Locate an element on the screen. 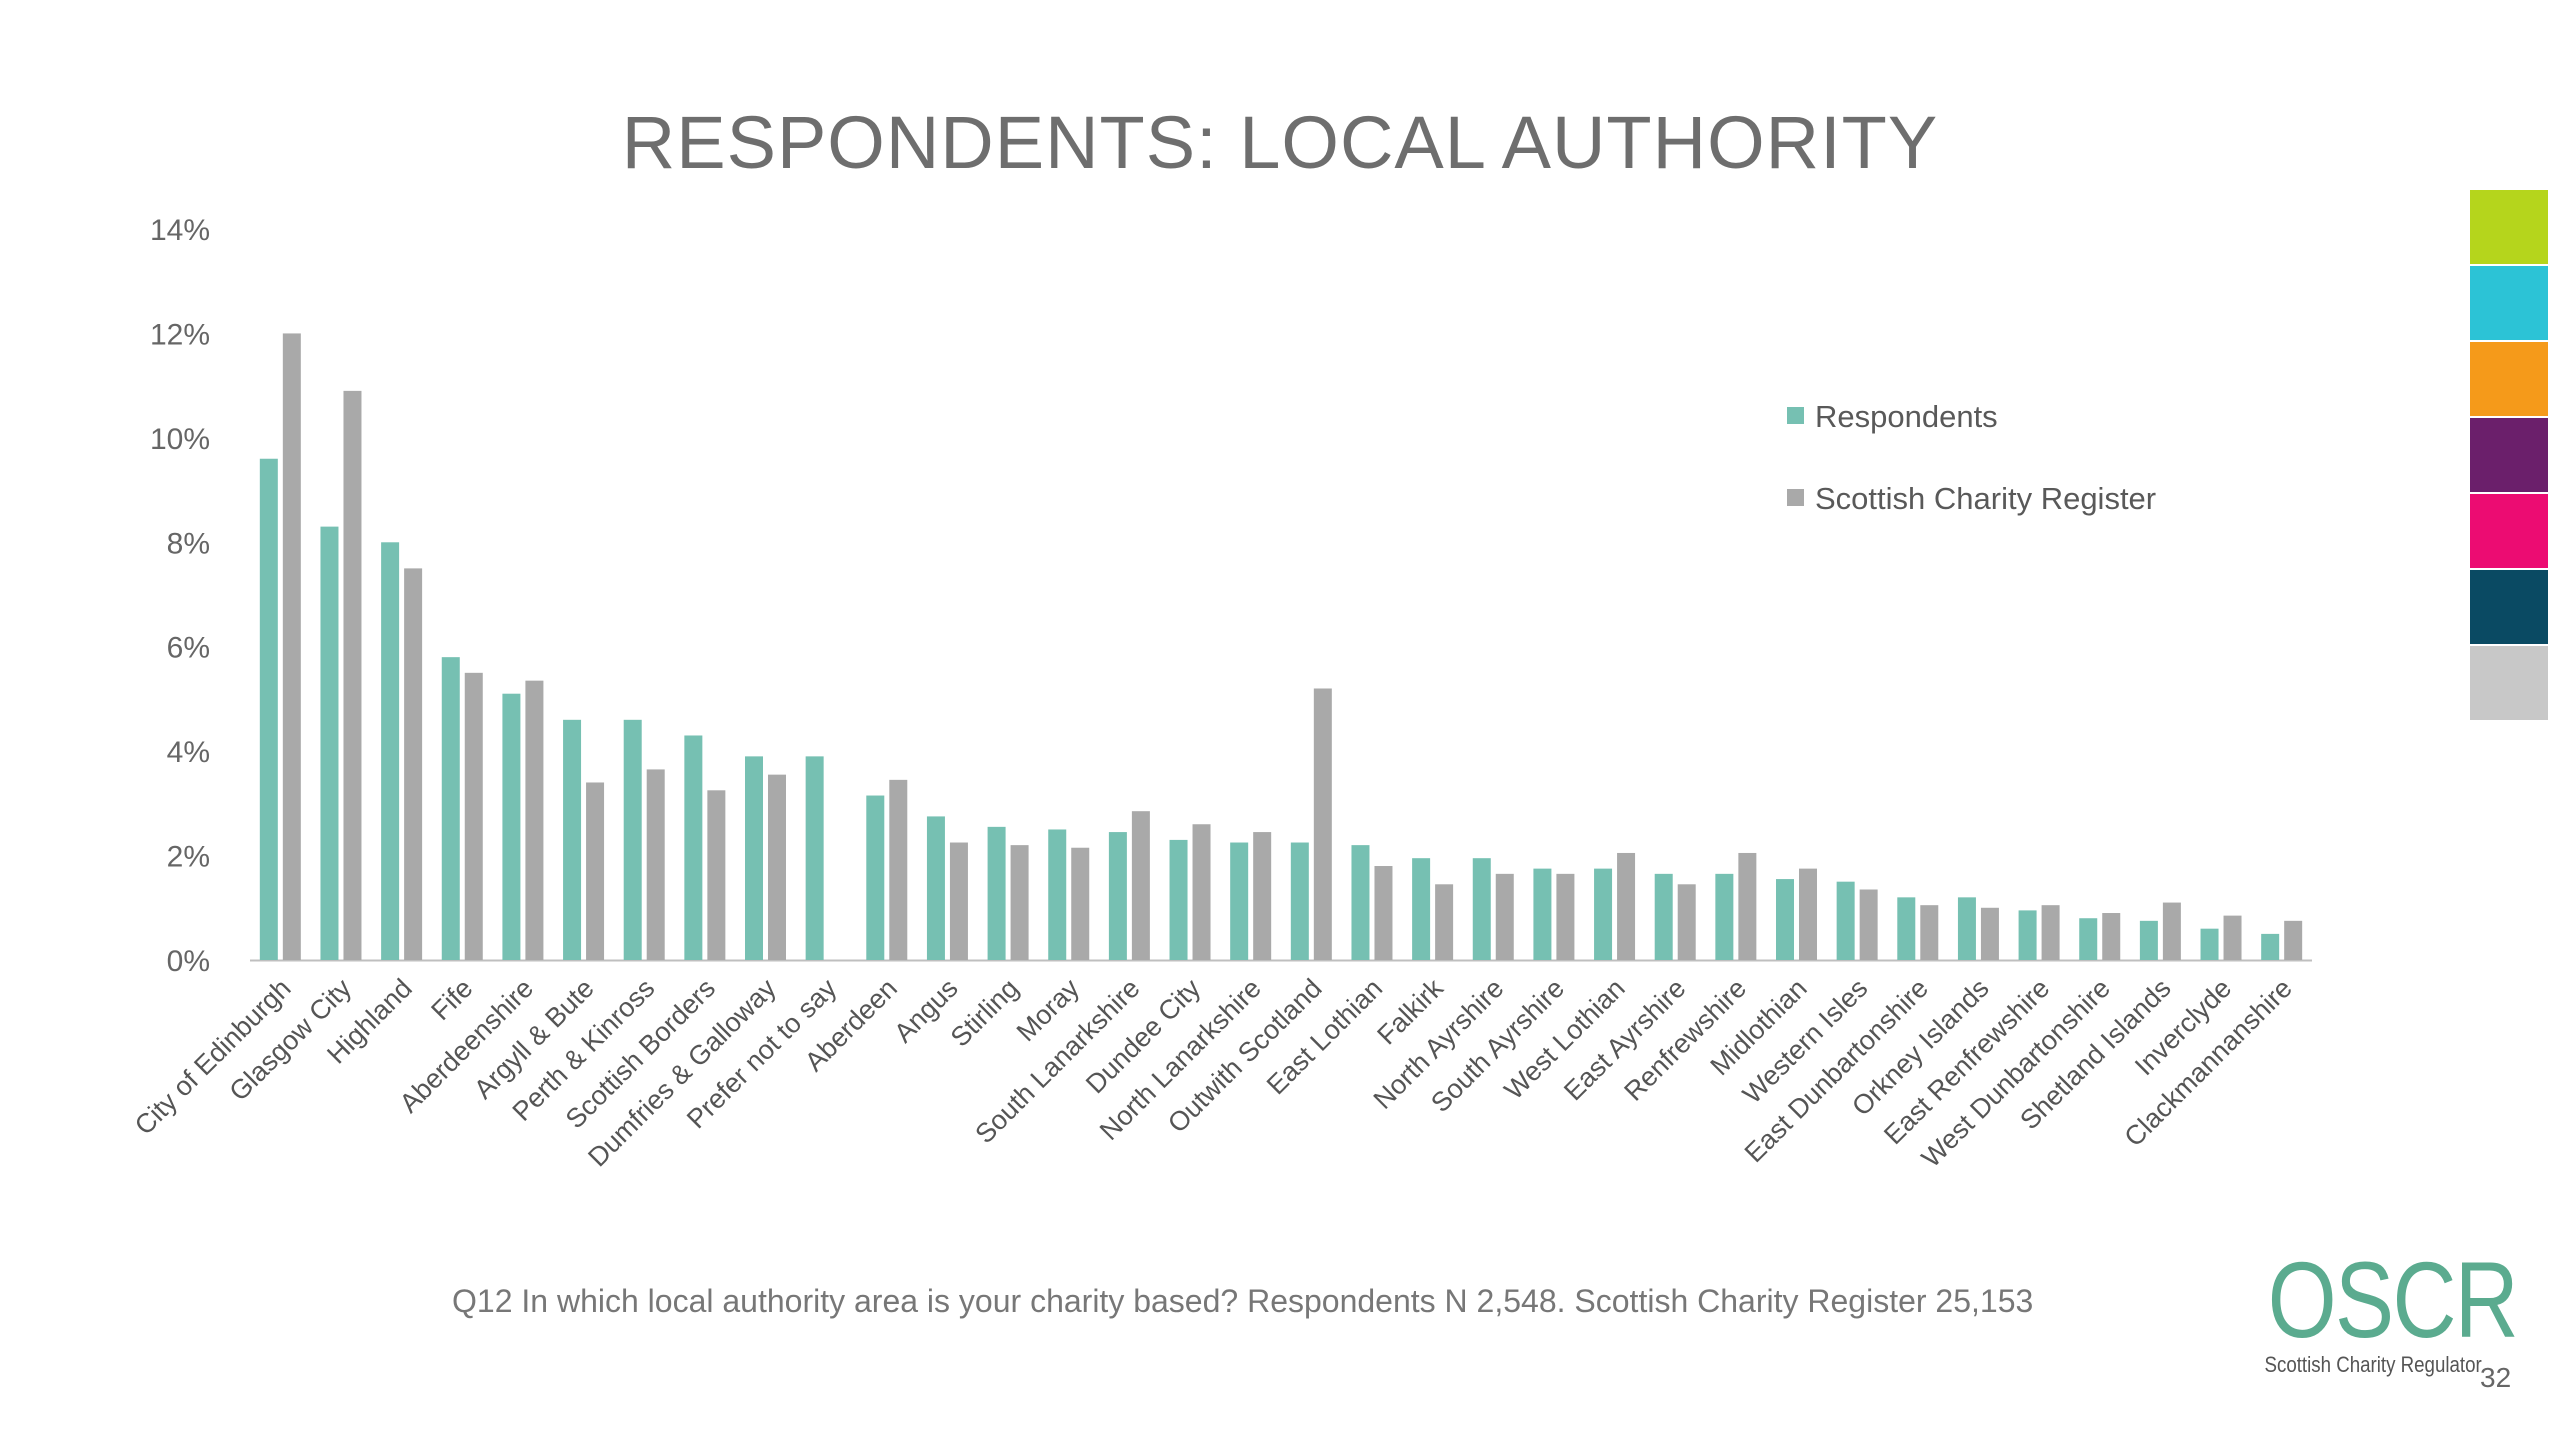 Image resolution: width=2560 pixels, height=1440 pixels. x-tick-label: Fife is located at coordinates (451, 999).